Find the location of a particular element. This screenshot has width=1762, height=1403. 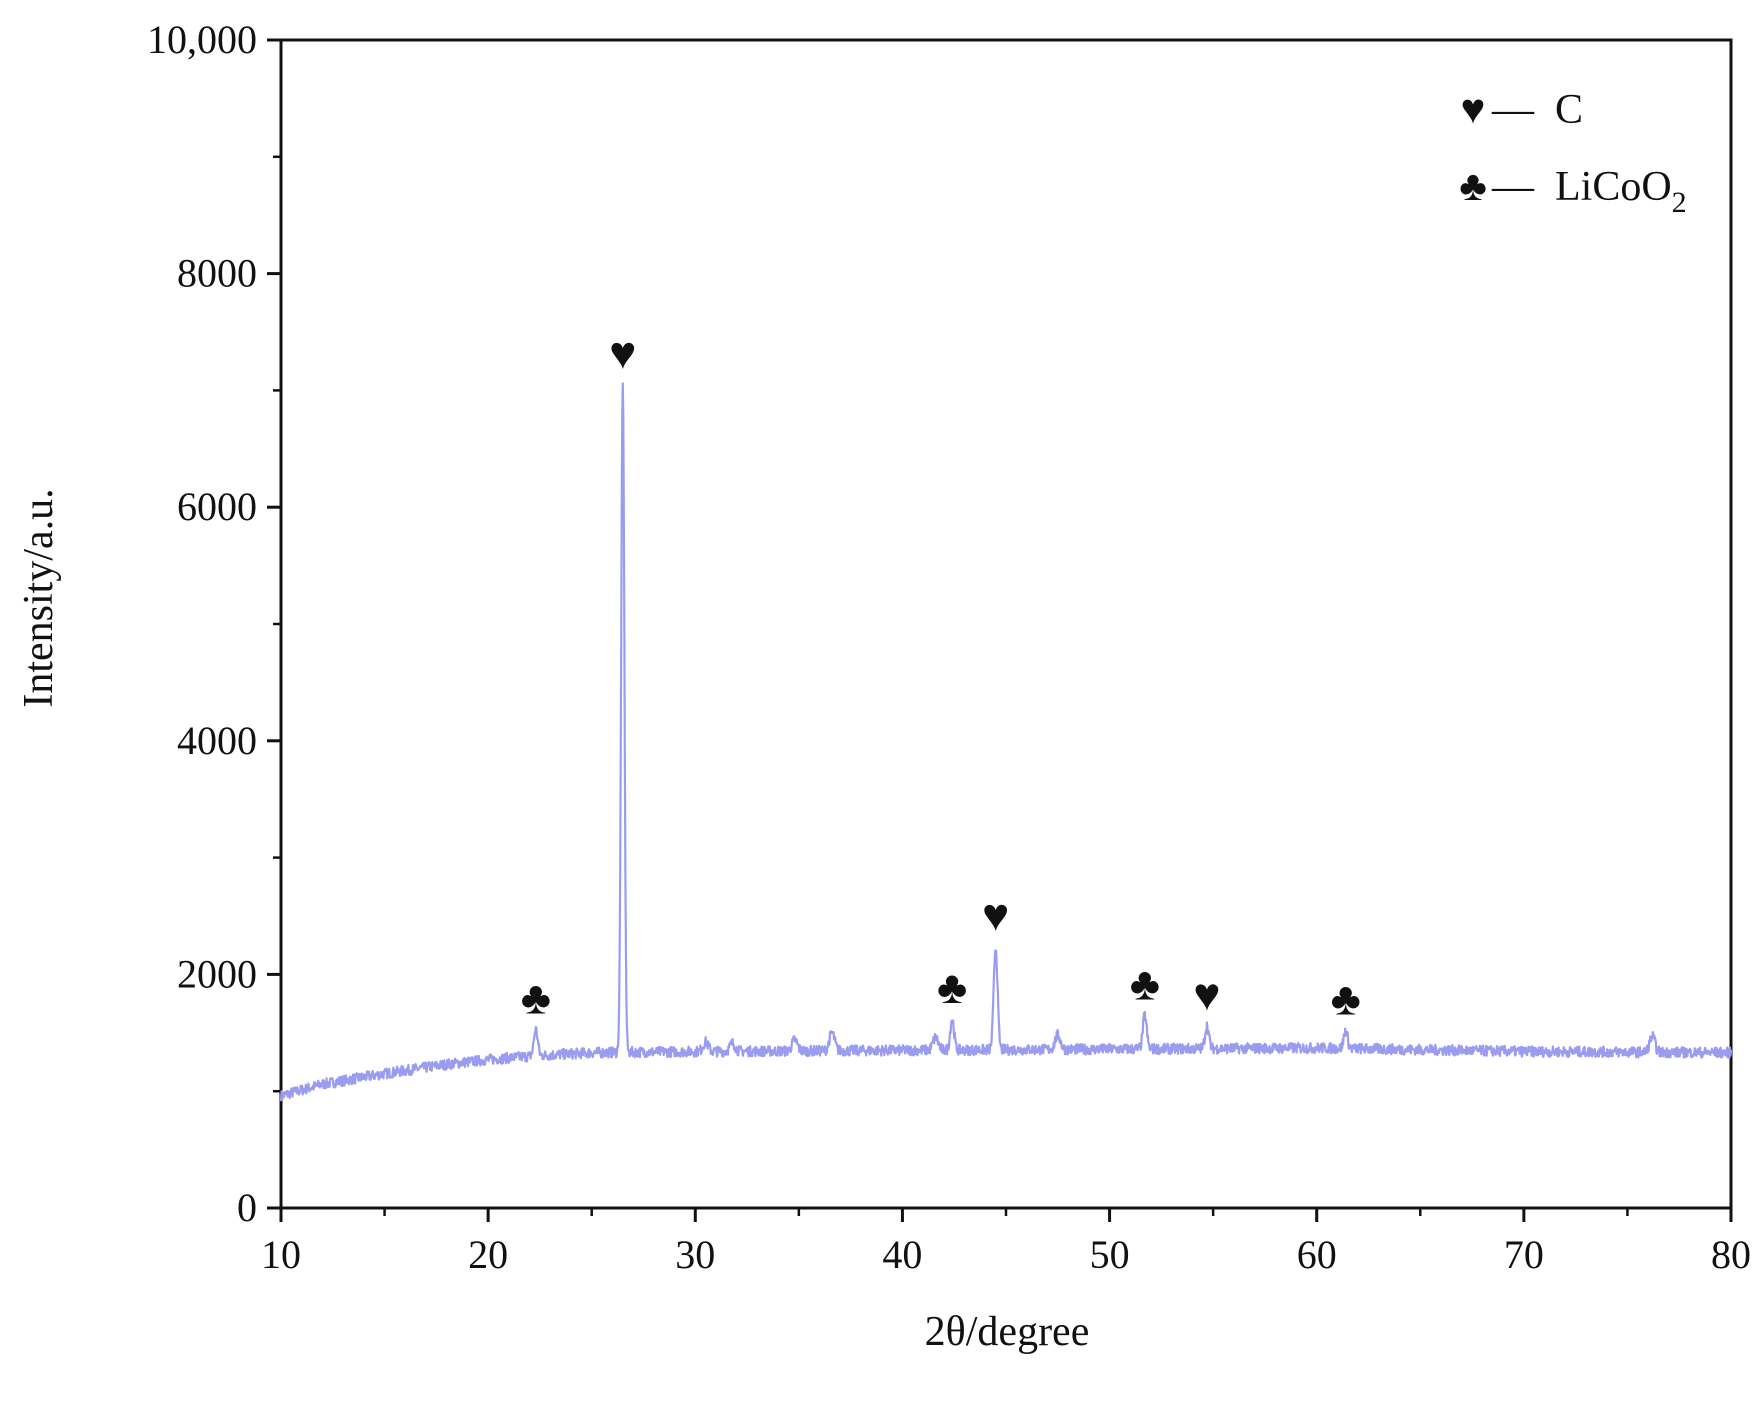

x-tick-label: 20 is located at coordinates (488, 1254).